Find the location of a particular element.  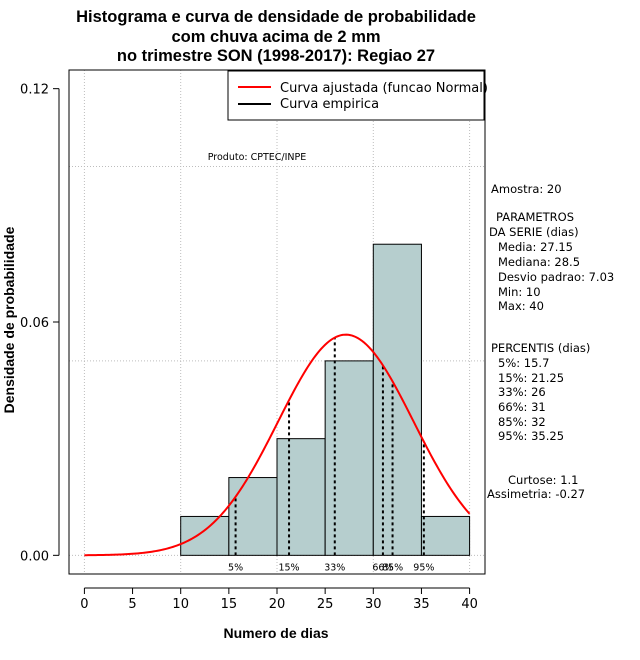

assimetria: Assimetria: -0.27 is located at coordinates (536, 494).